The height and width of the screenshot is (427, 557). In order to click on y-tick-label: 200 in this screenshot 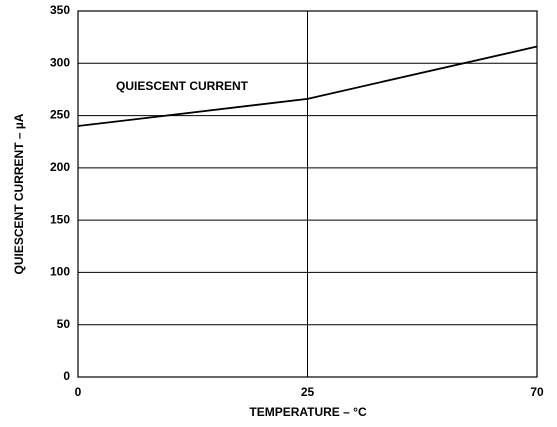, I will do `click(60, 167)`.